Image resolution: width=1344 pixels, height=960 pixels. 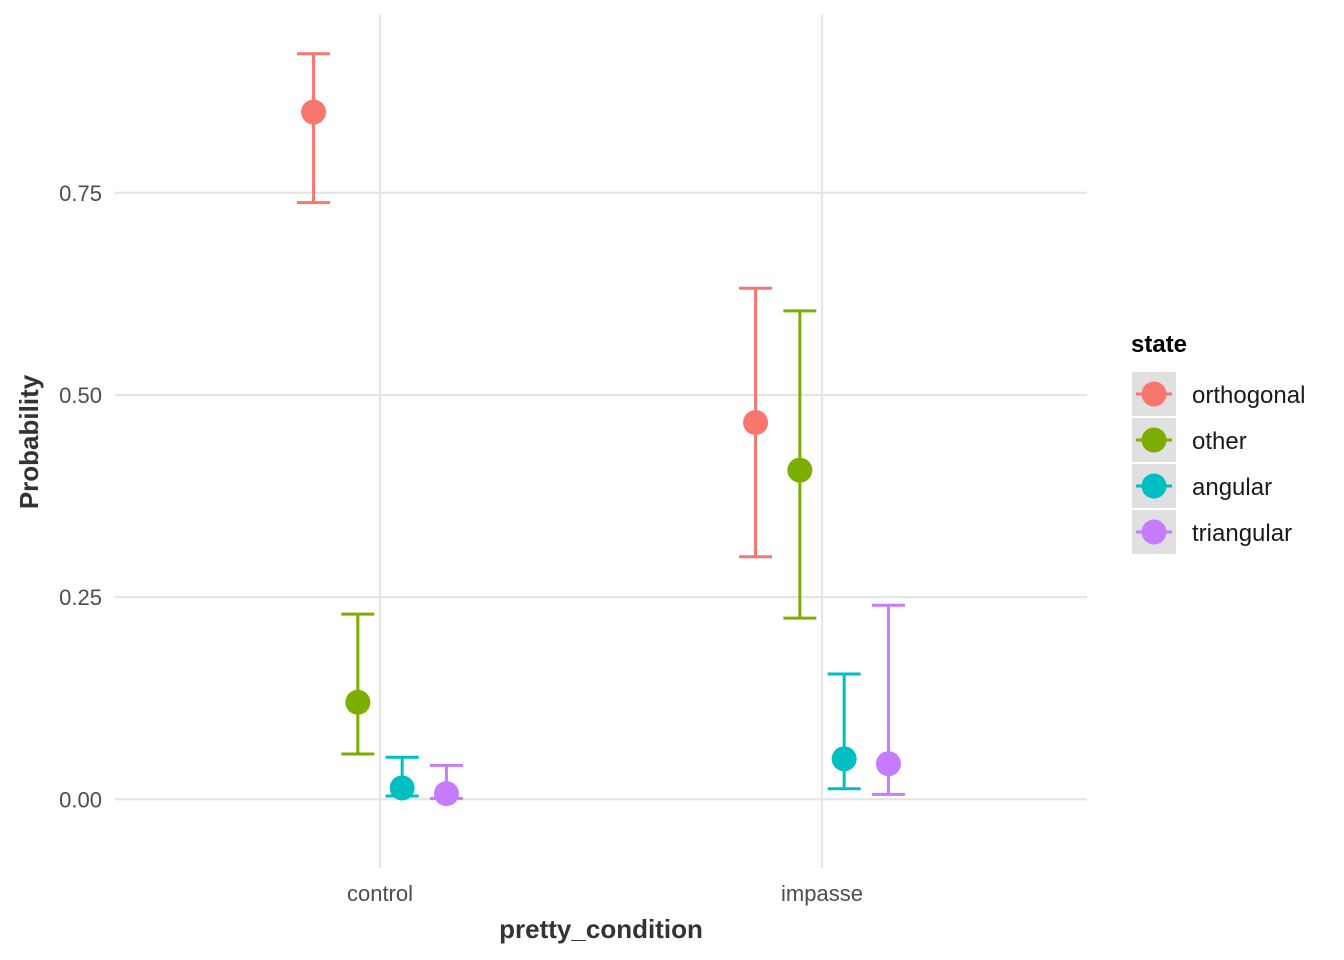 I want to click on legend-title: state, so click(x=1159, y=344).